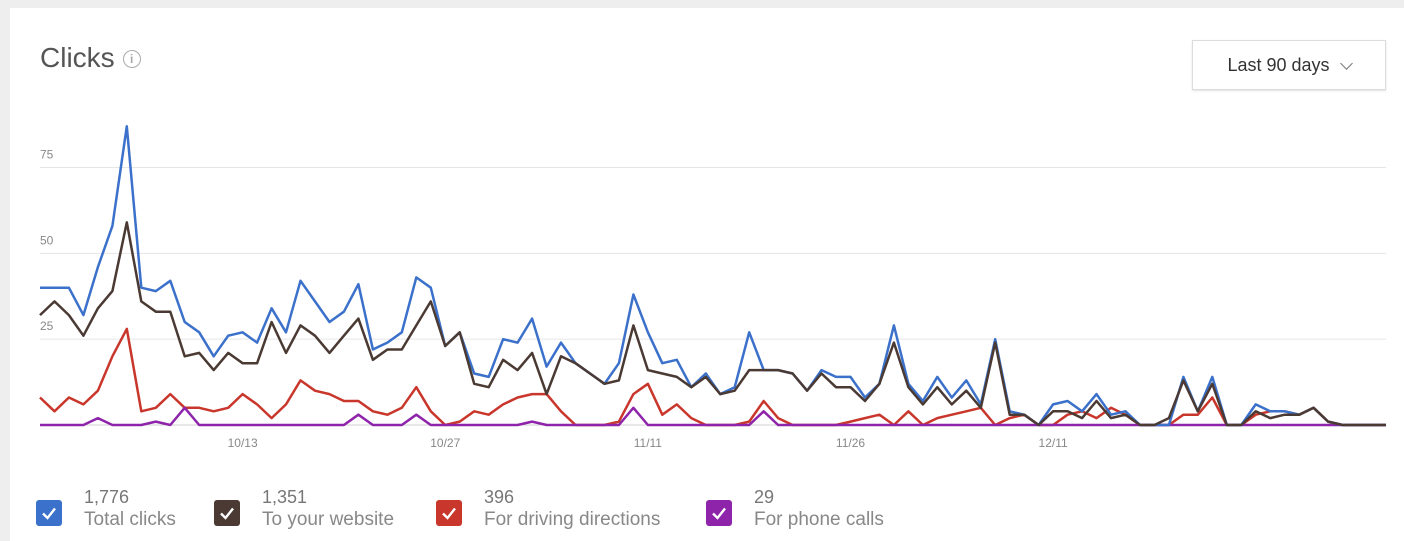  Describe the element at coordinates (572, 519) in the screenshot. I see `legend-label: For driving directions` at that location.